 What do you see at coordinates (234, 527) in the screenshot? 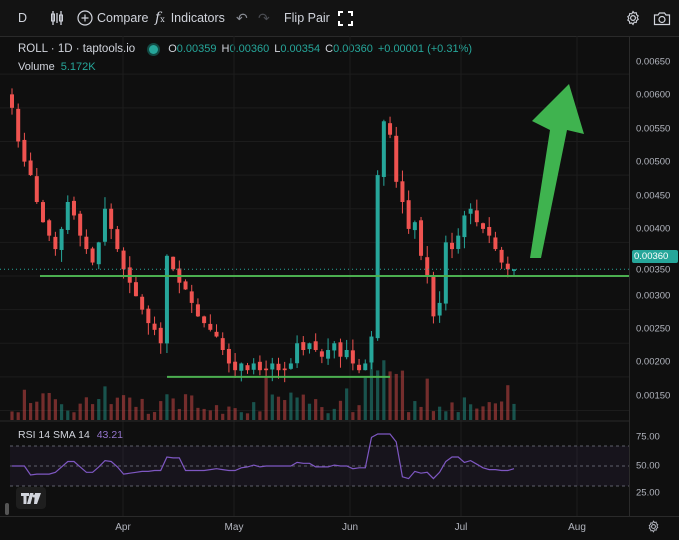
I see `date-tick: May` at bounding box center [234, 527].